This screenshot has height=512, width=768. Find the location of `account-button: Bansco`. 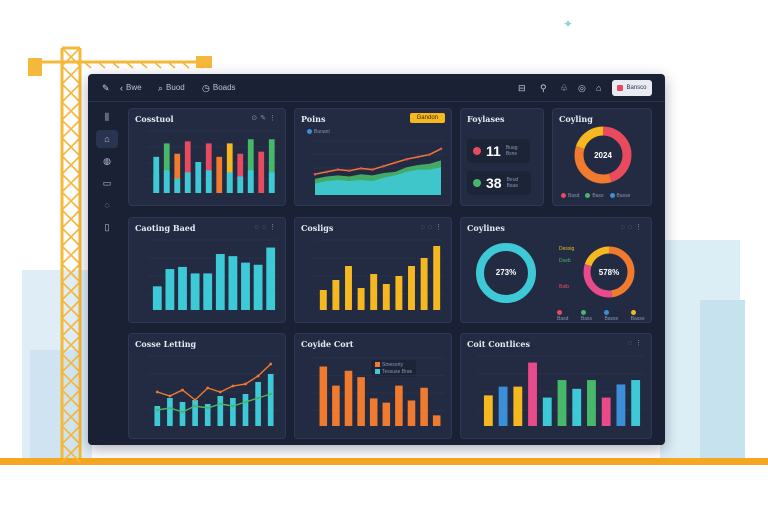

account-button: Bansco is located at coordinates (632, 88).